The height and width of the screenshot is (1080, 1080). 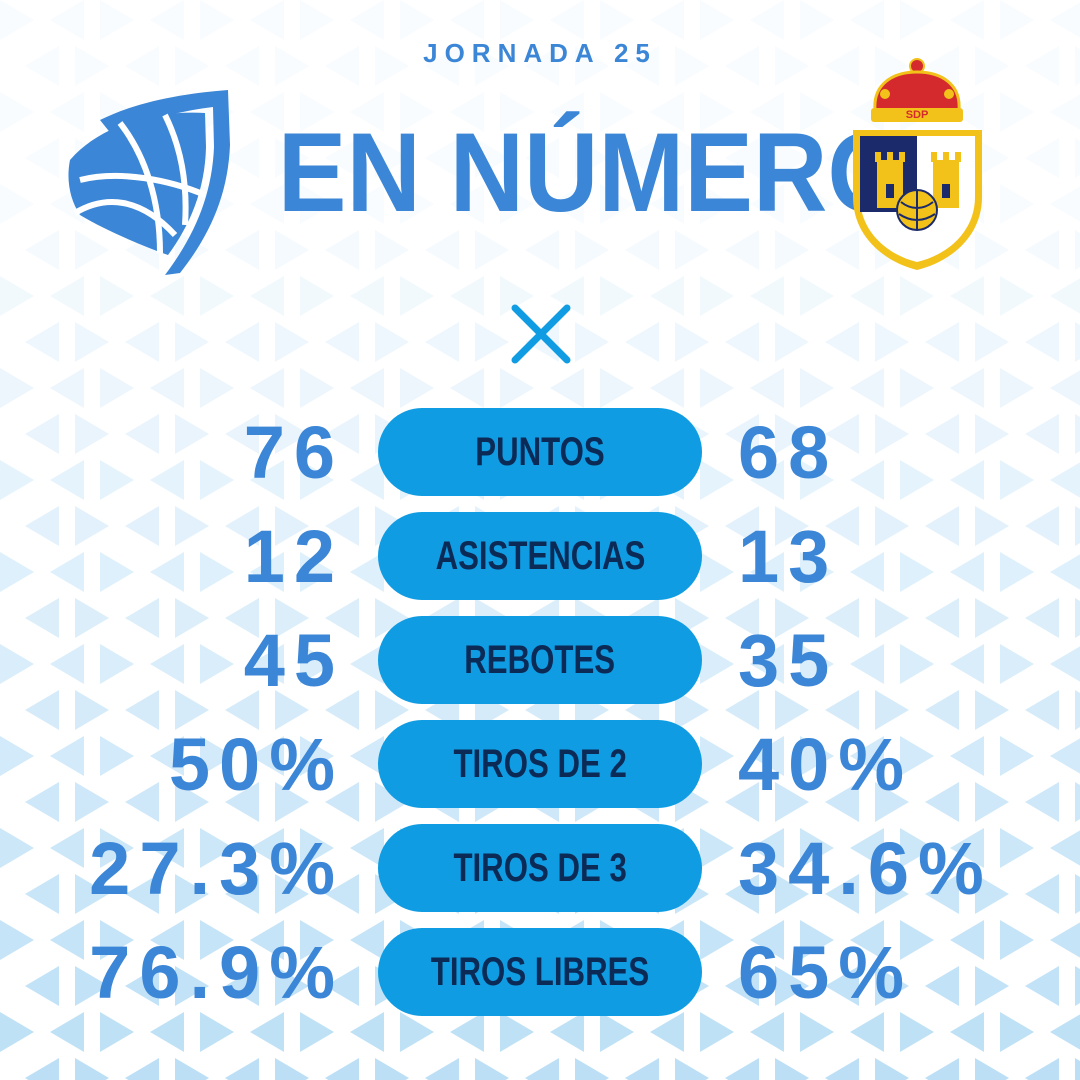 I want to click on home-value: 76, so click(x=293, y=452).